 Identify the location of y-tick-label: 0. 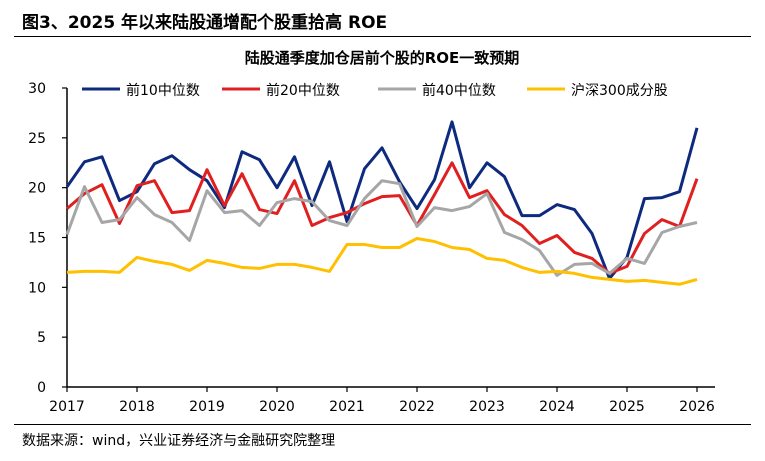
(41, 388).